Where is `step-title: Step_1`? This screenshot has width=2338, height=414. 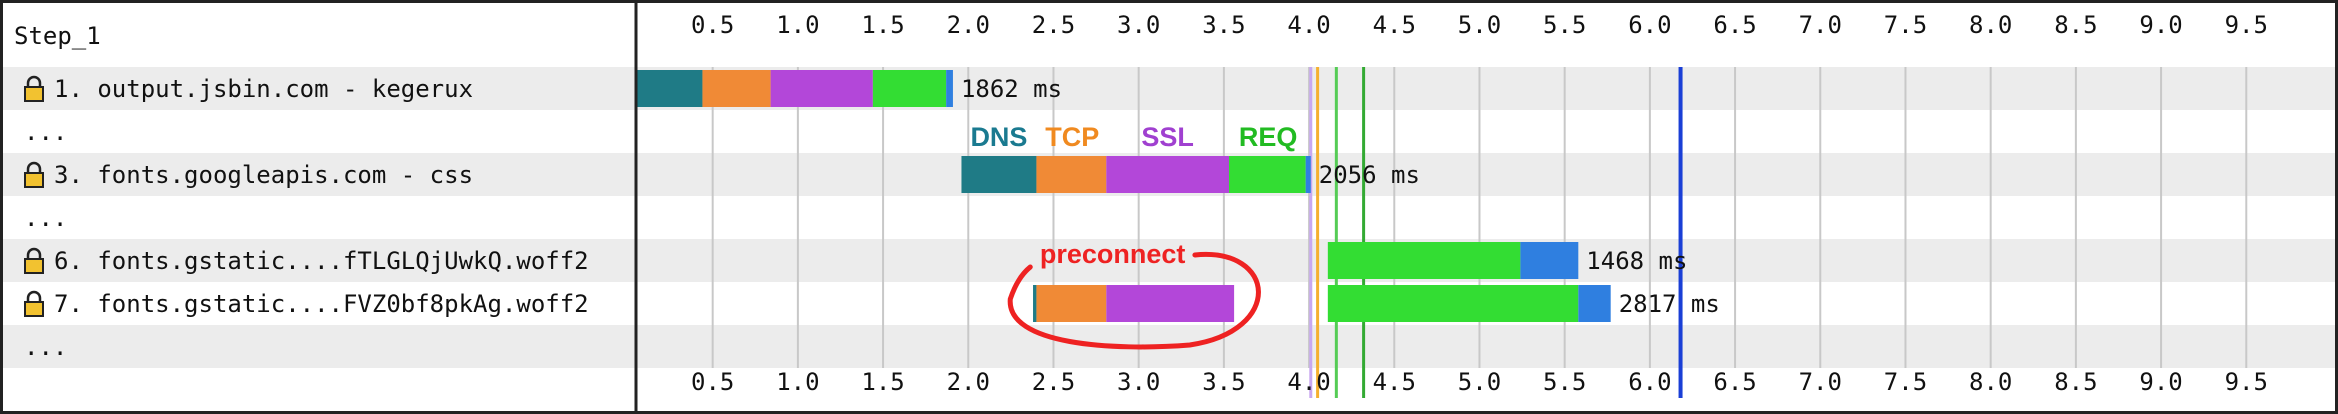 step-title: Step_1 is located at coordinates (57, 36).